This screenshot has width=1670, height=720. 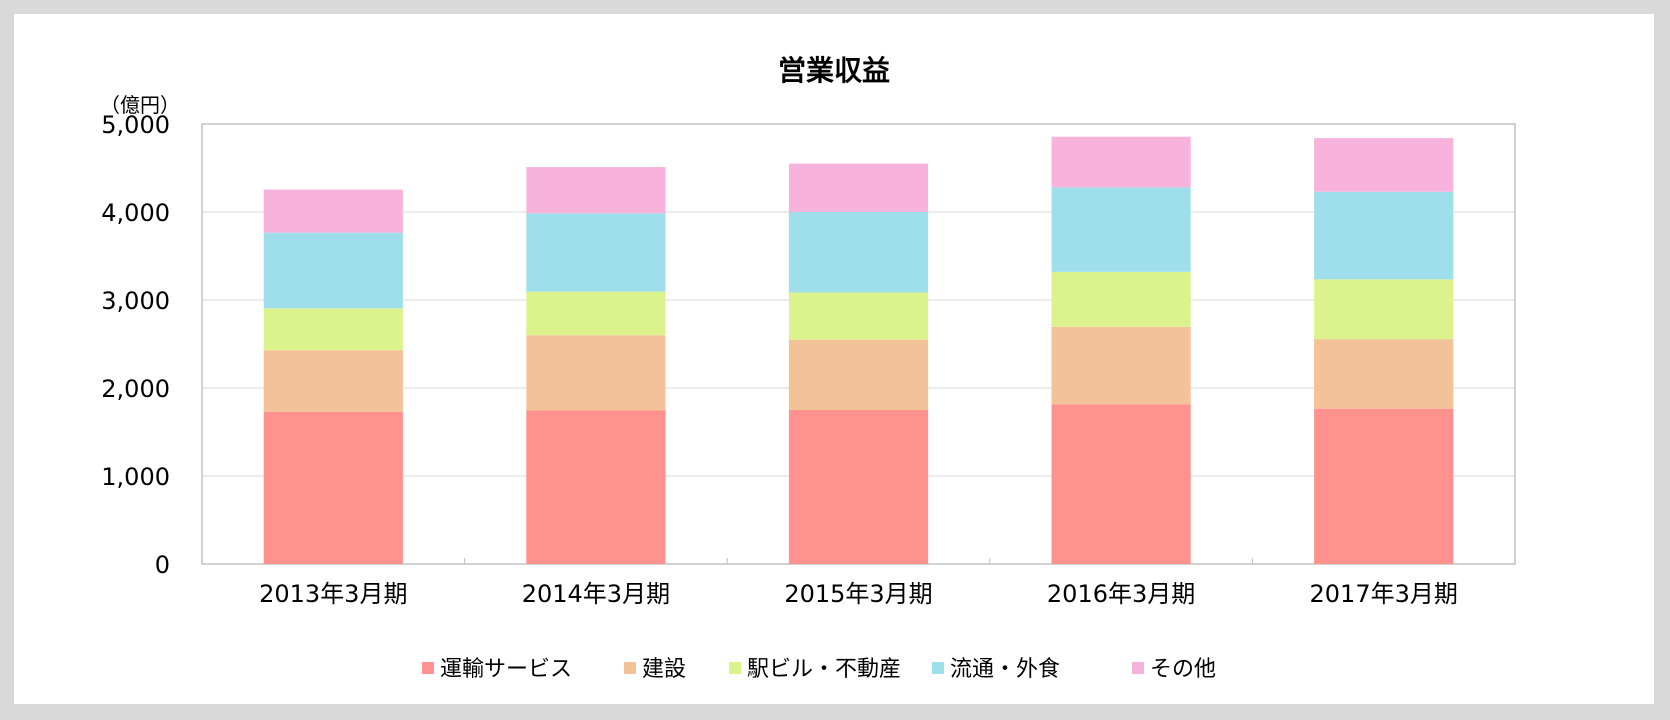 I want to click on y-axis-ticks: 0 1,000 2,000 3,000 4,000 5,000, so click(x=135, y=345).